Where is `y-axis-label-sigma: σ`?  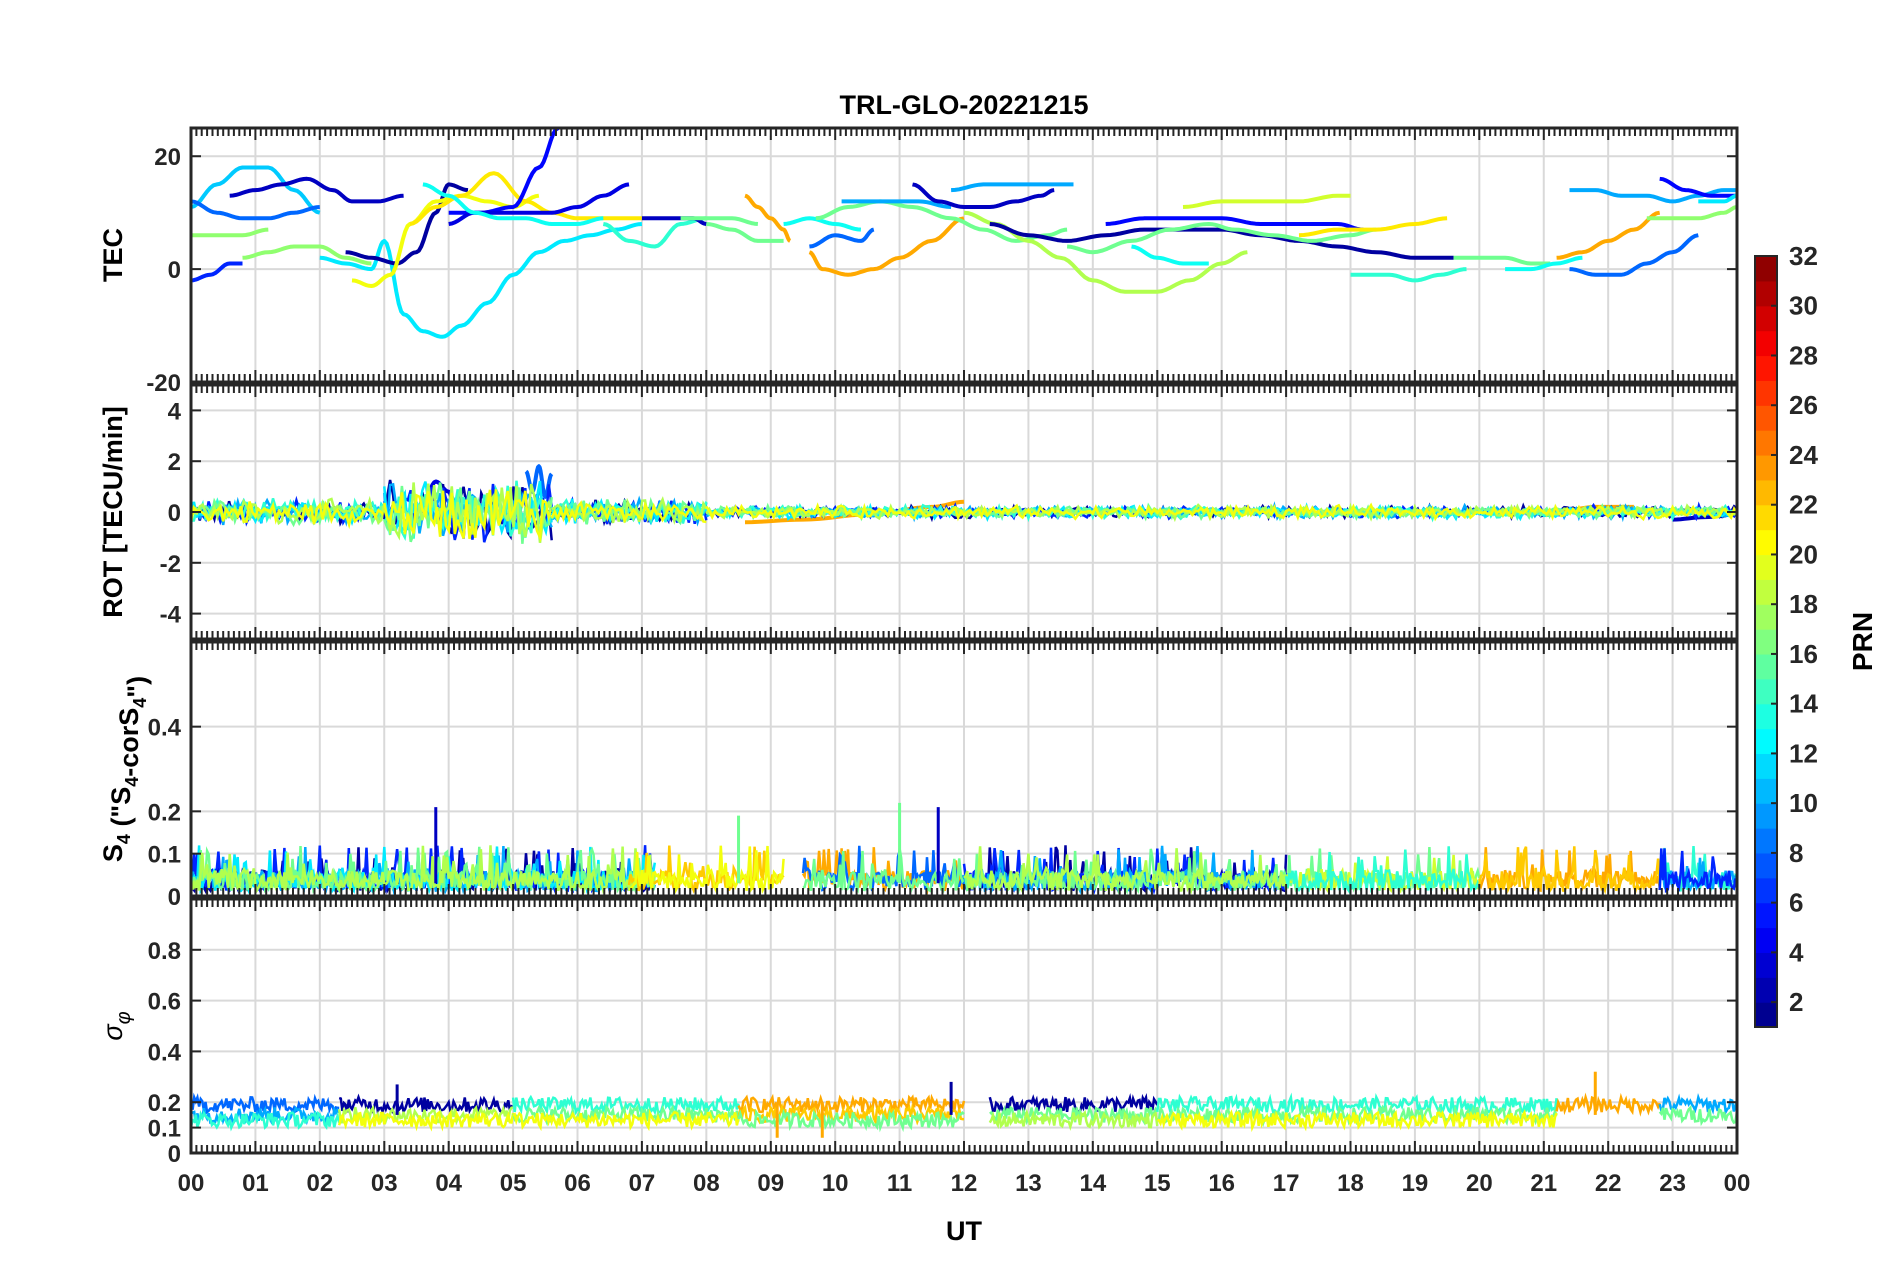
y-axis-label-sigma: σ is located at coordinates (113, 1032).